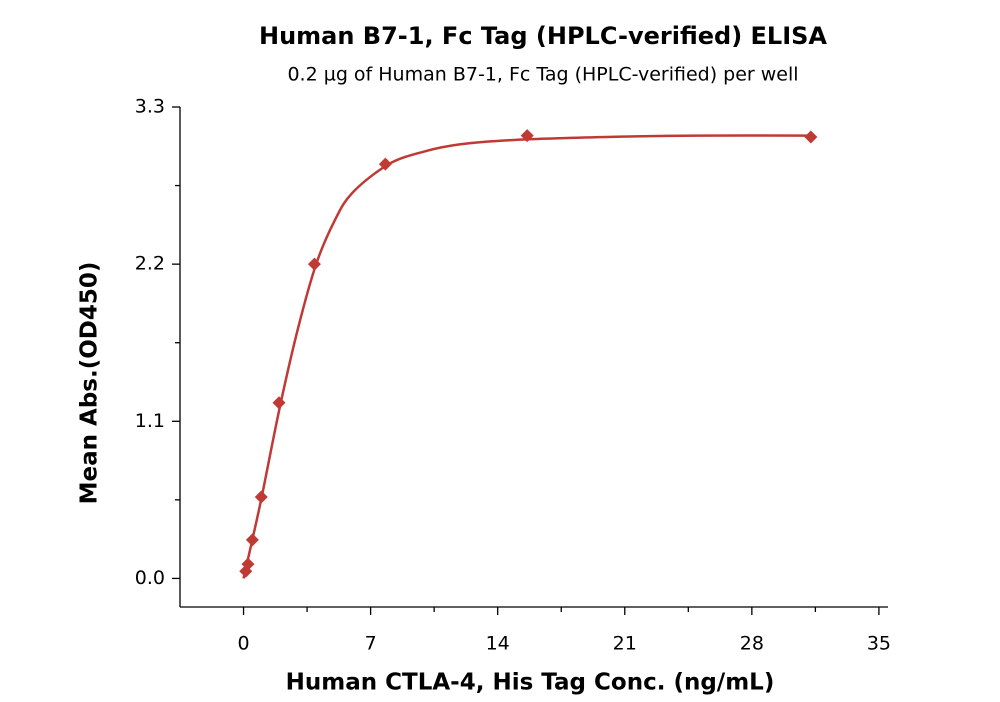  I want to click on y-tick-label: 2.2, so click(150, 264).